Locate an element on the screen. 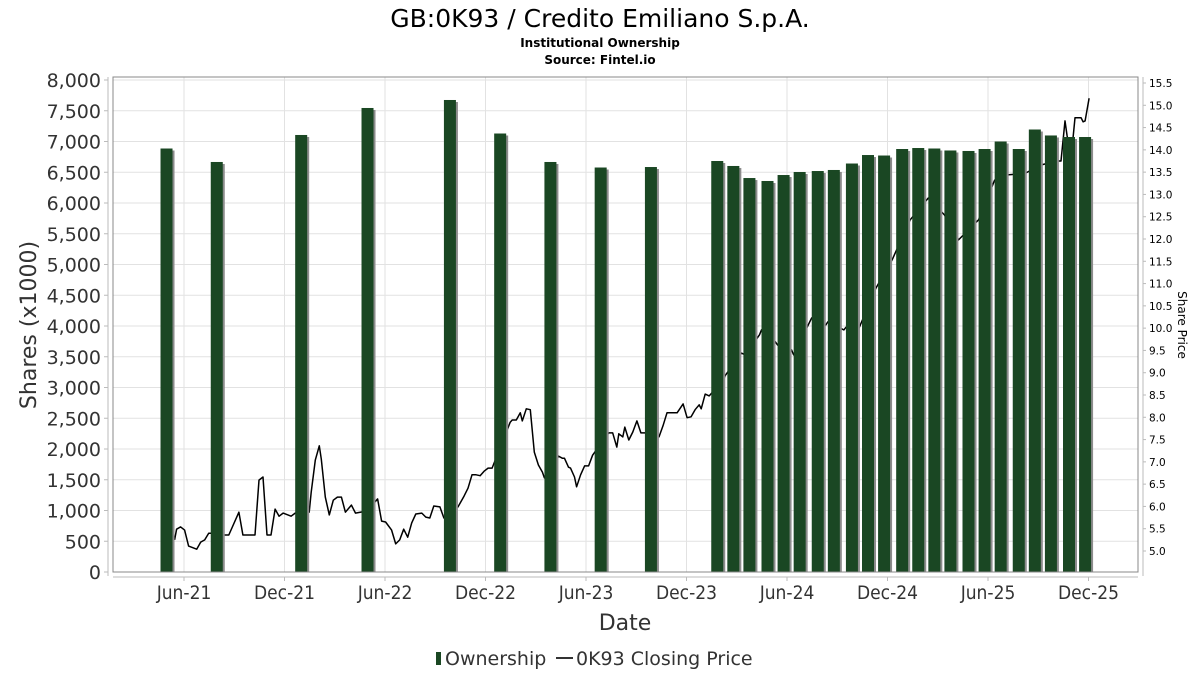 This screenshot has width=1200, height=675. right-tick-label: 5.0 is located at coordinates (1157, 552).